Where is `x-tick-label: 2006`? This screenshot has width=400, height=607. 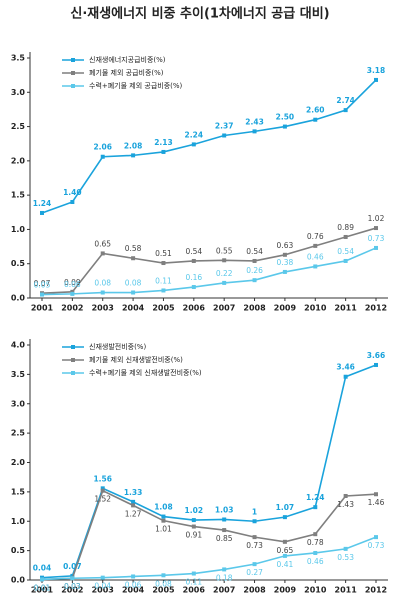 x-tick-label: 2006 is located at coordinates (194, 308).